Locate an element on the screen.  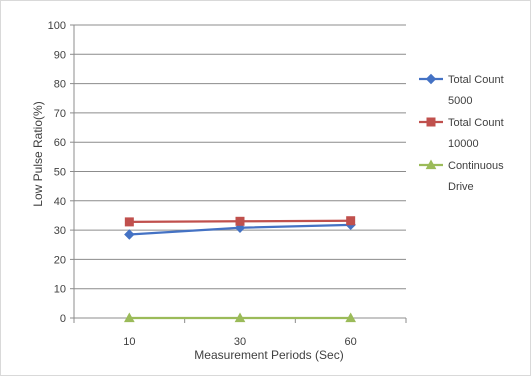
x-tick-label: 30 is located at coordinates (240, 342).